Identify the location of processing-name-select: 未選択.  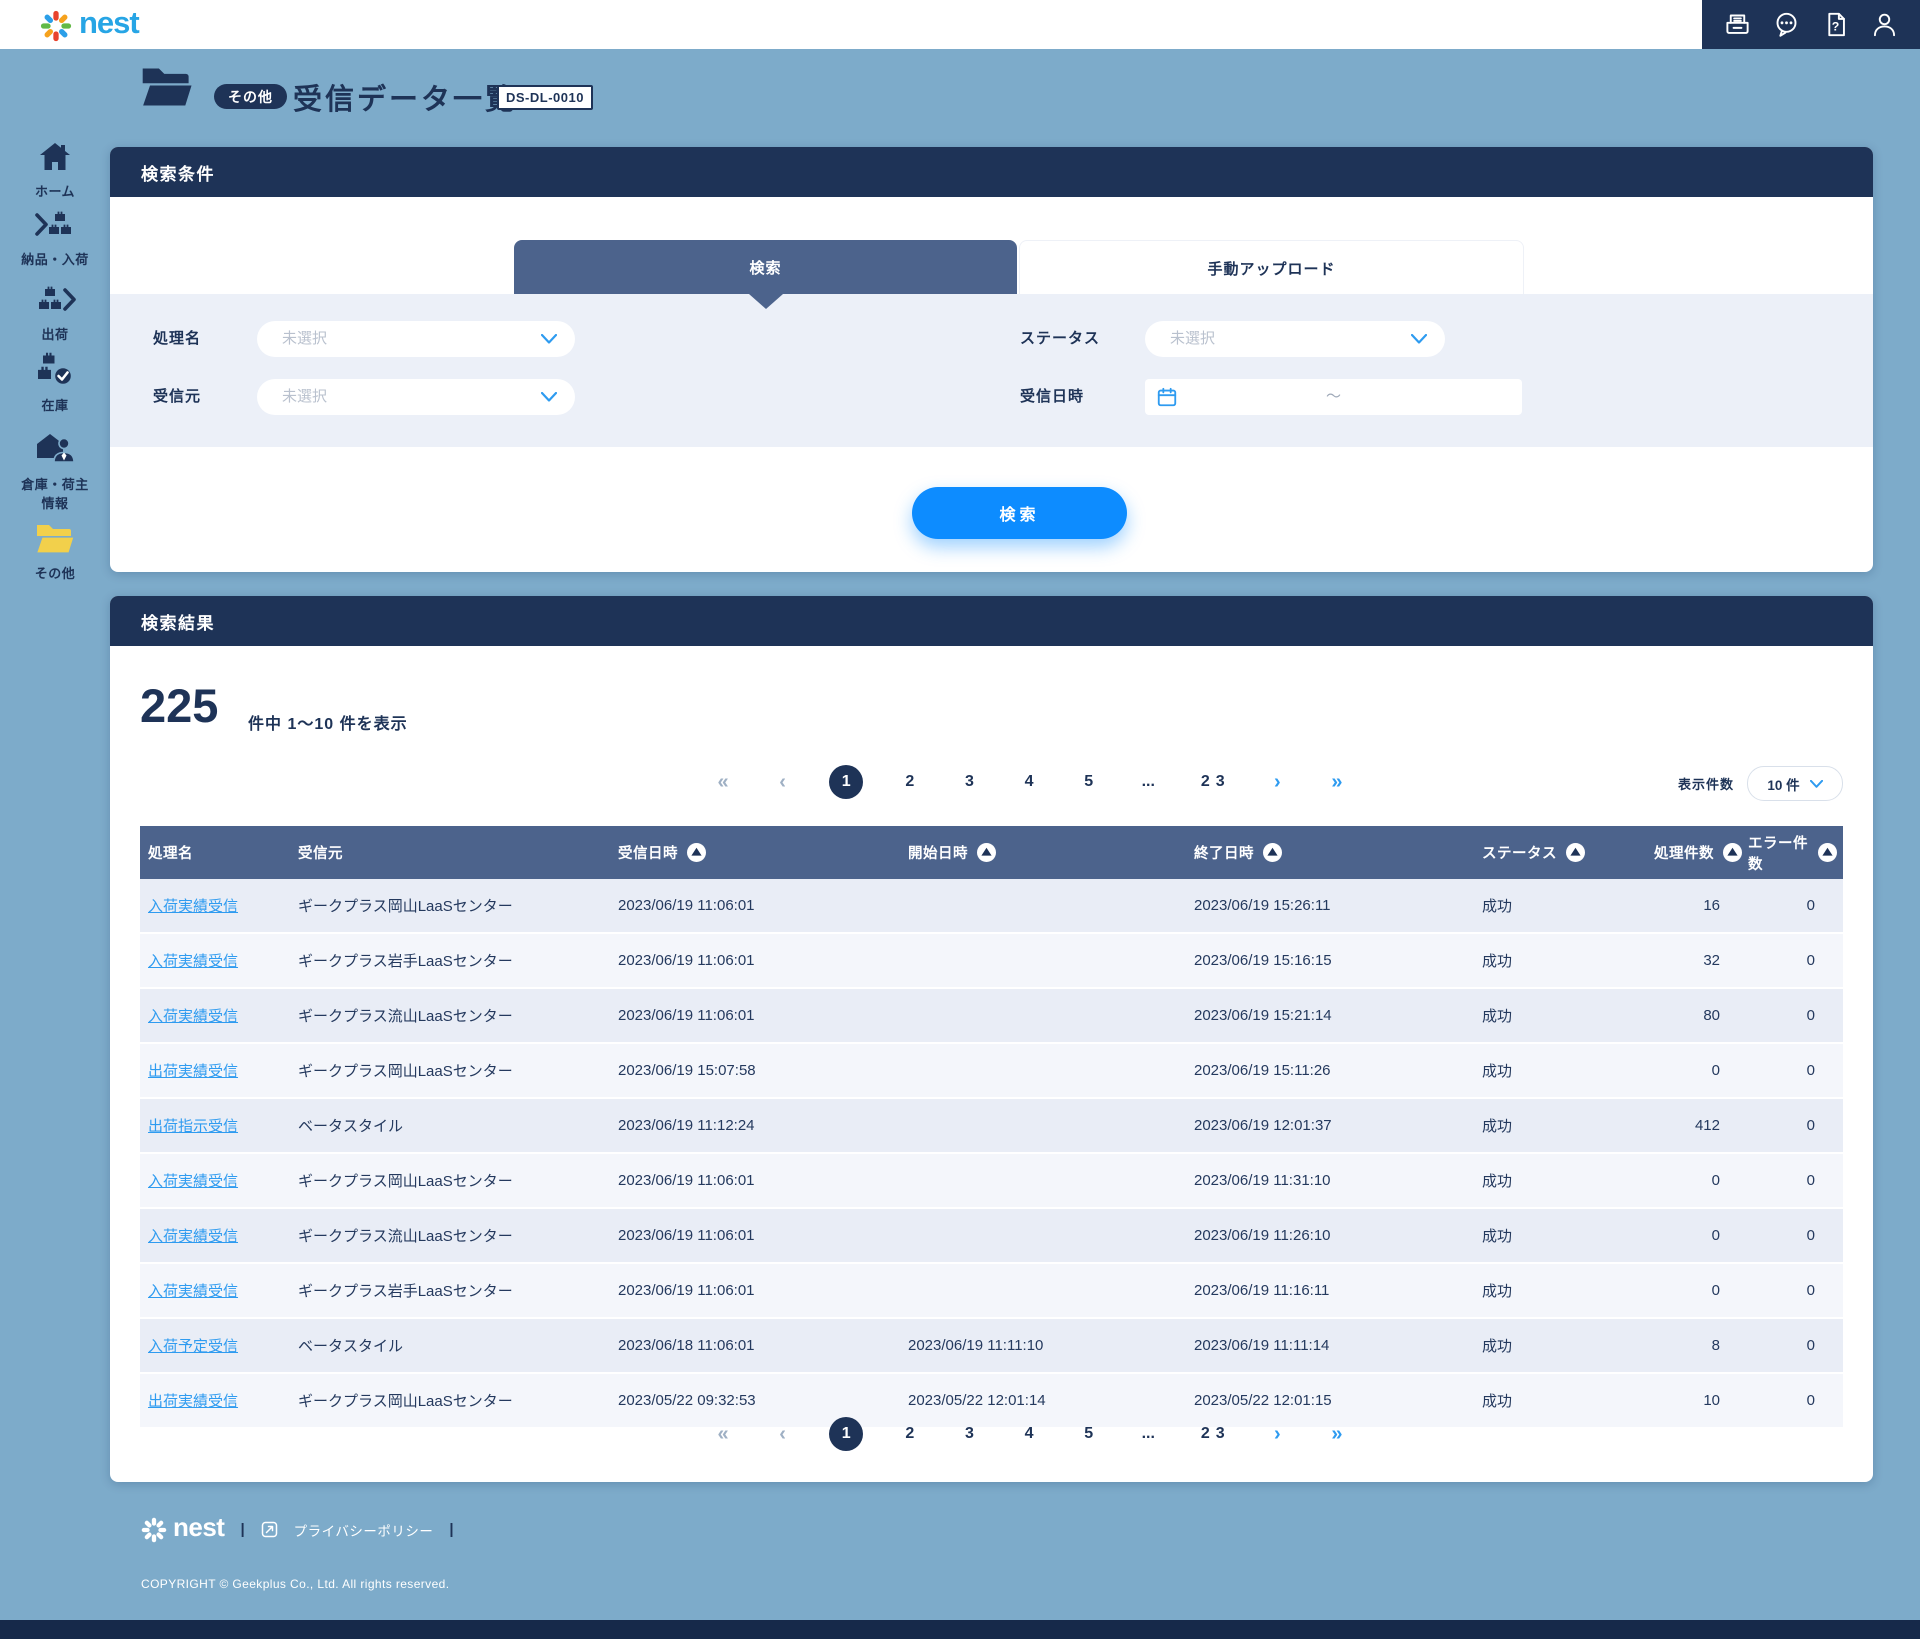
(416, 339).